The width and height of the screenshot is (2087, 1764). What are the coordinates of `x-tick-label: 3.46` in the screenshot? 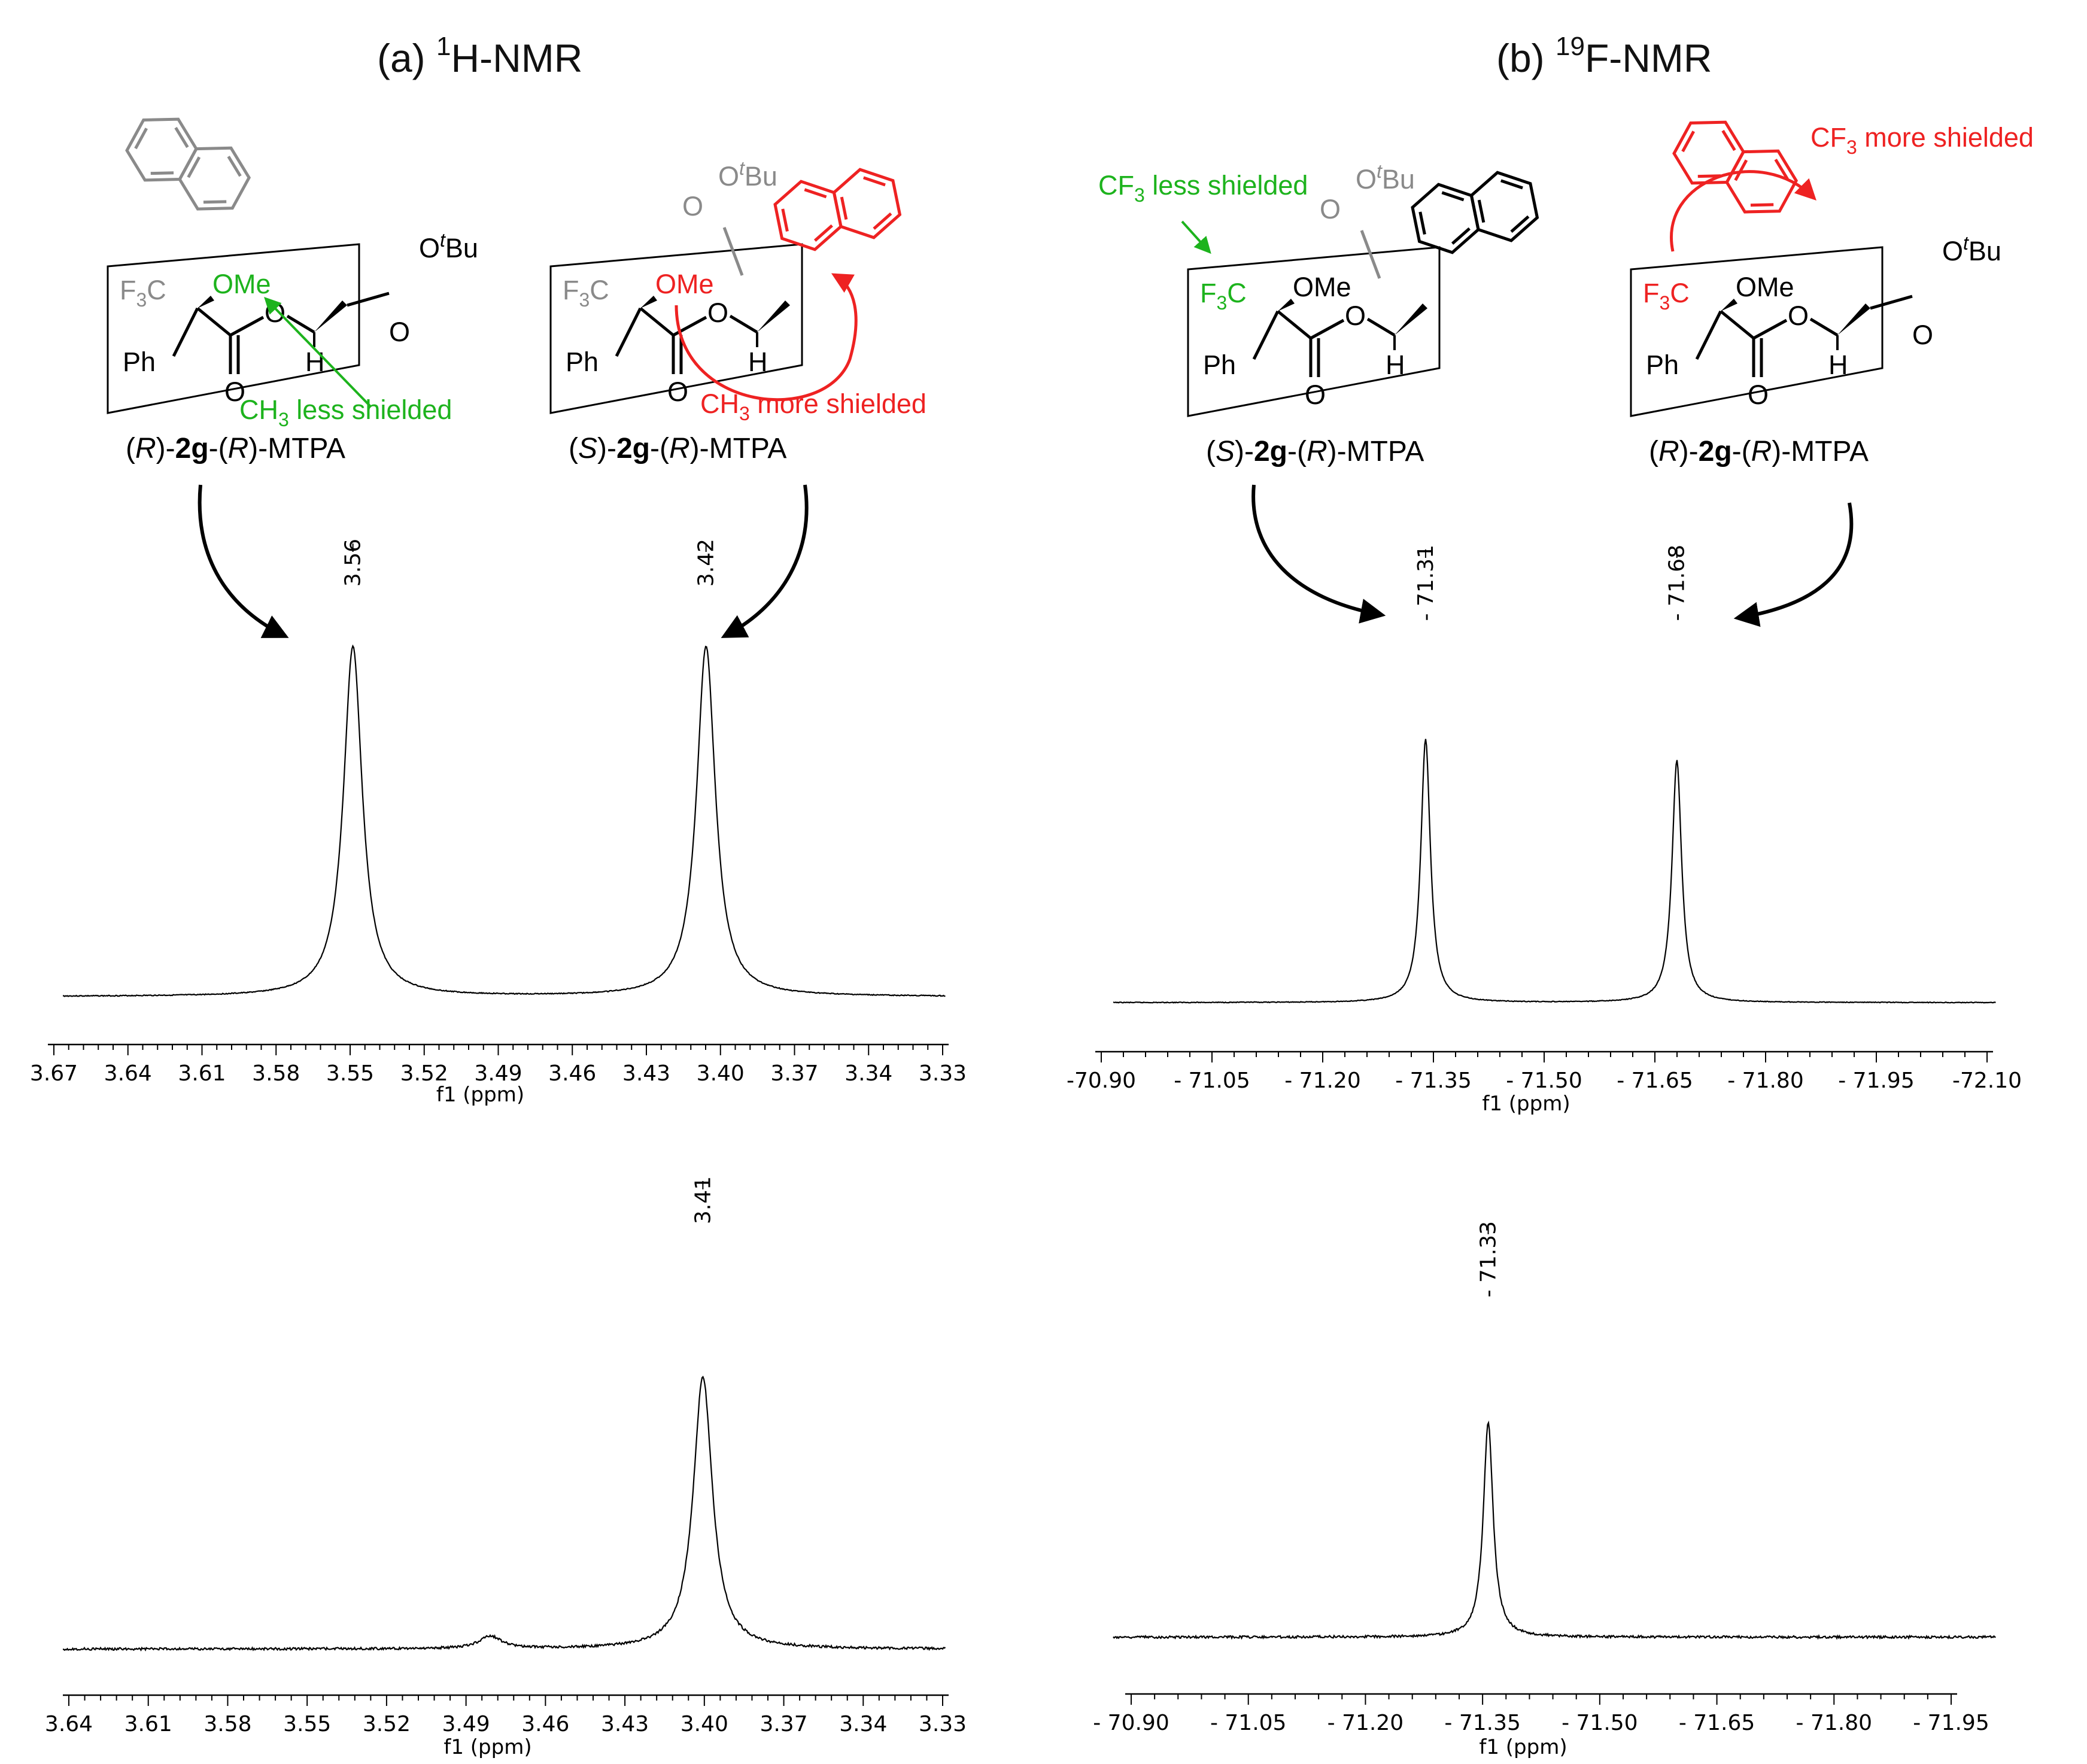 It's located at (545, 1724).